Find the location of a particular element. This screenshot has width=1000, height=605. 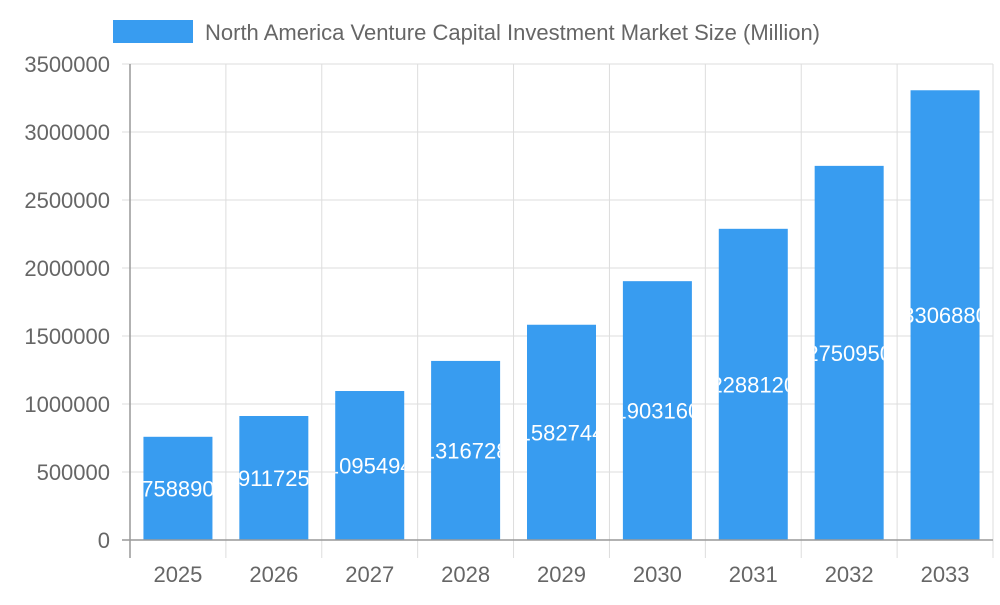

bar-2027 is located at coordinates (370, 465).